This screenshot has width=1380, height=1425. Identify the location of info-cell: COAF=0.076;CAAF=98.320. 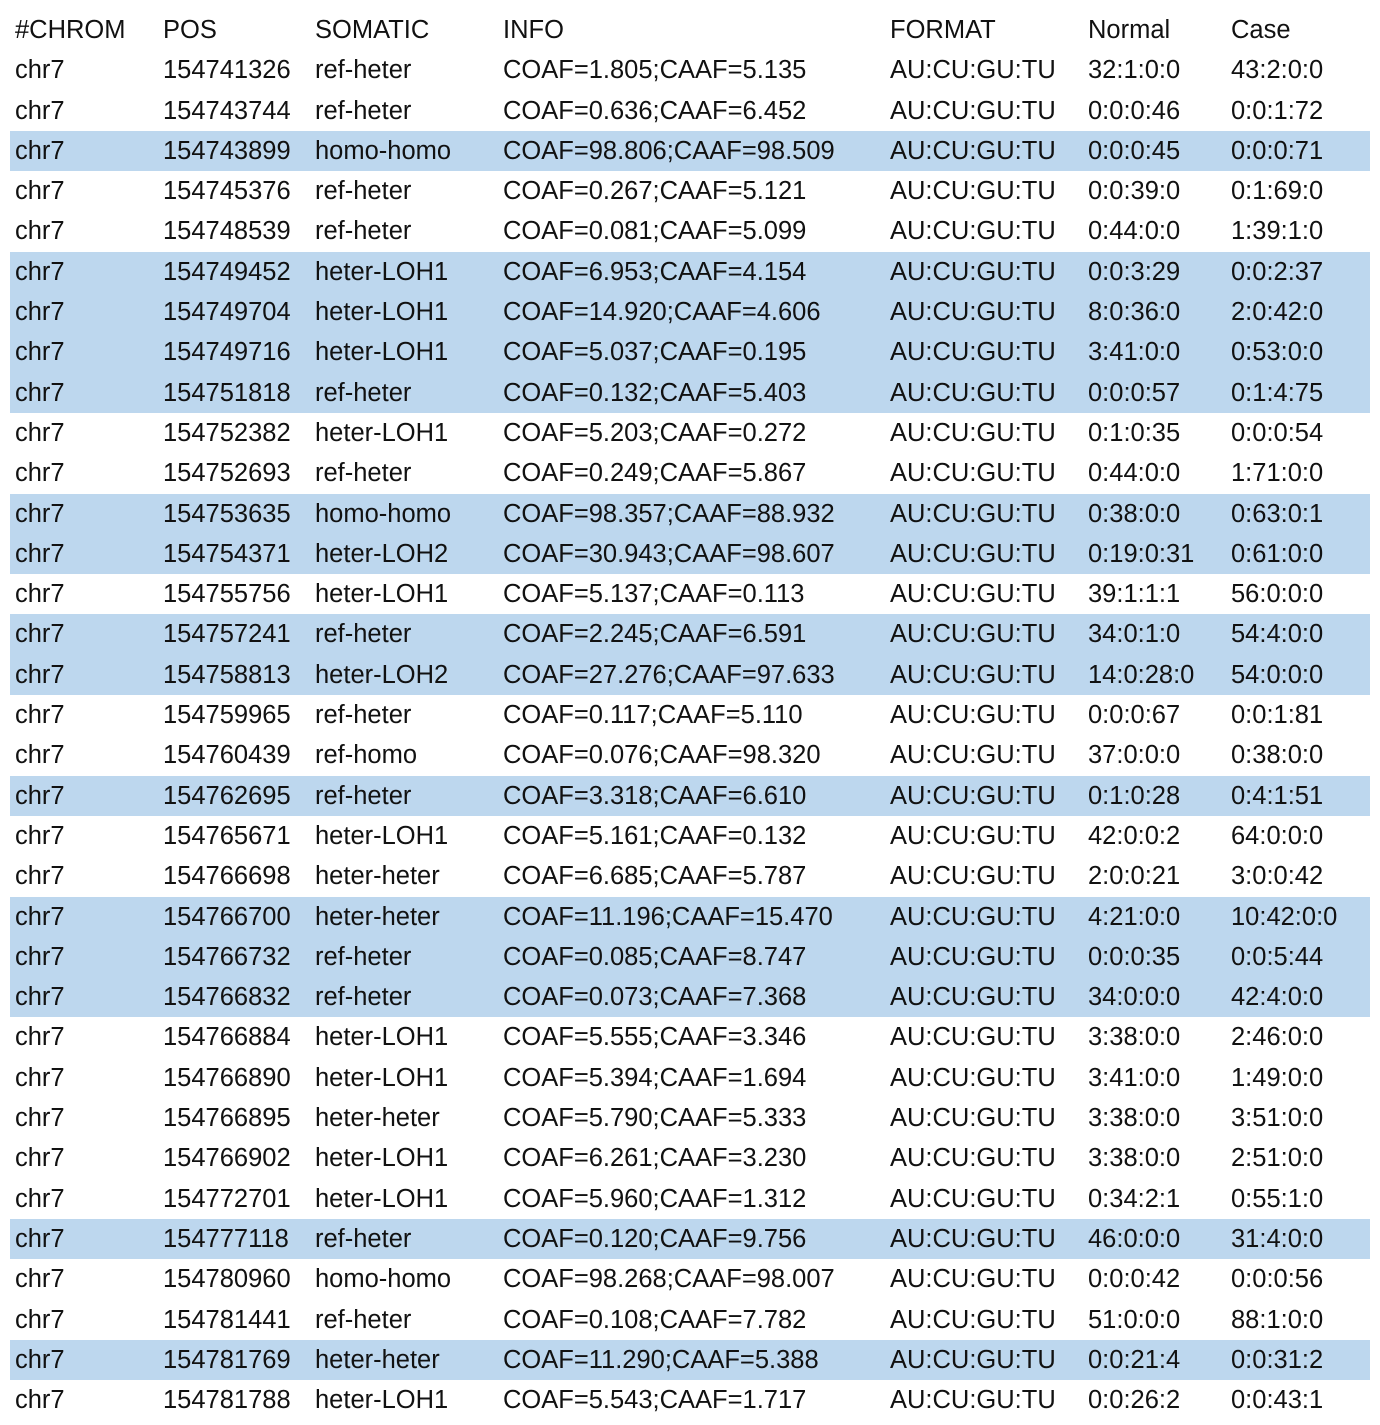
(662, 755).